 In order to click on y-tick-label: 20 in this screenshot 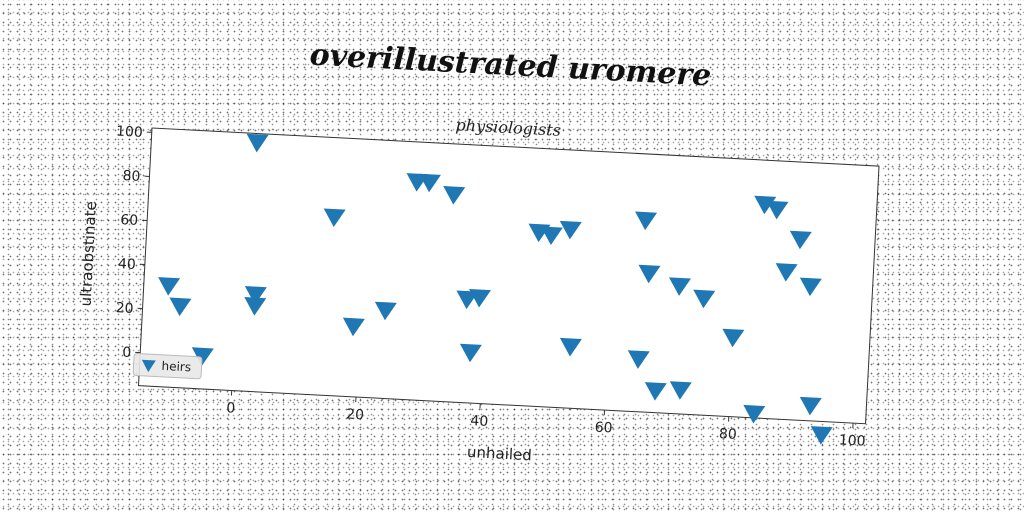, I will do `click(124, 308)`.